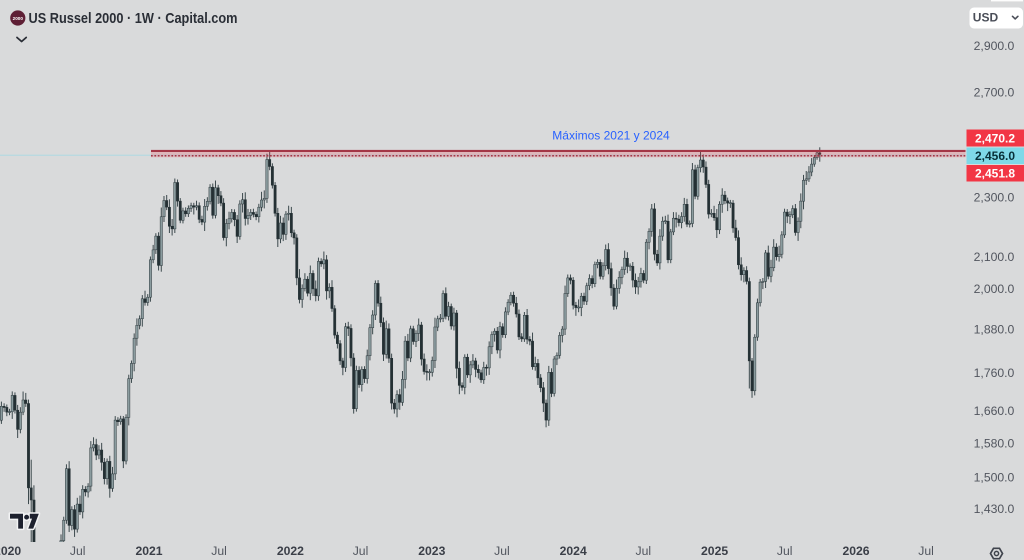 Image resolution: width=1024 pixels, height=560 pixels. I want to click on svg-text: 1,880.0, so click(994, 330).